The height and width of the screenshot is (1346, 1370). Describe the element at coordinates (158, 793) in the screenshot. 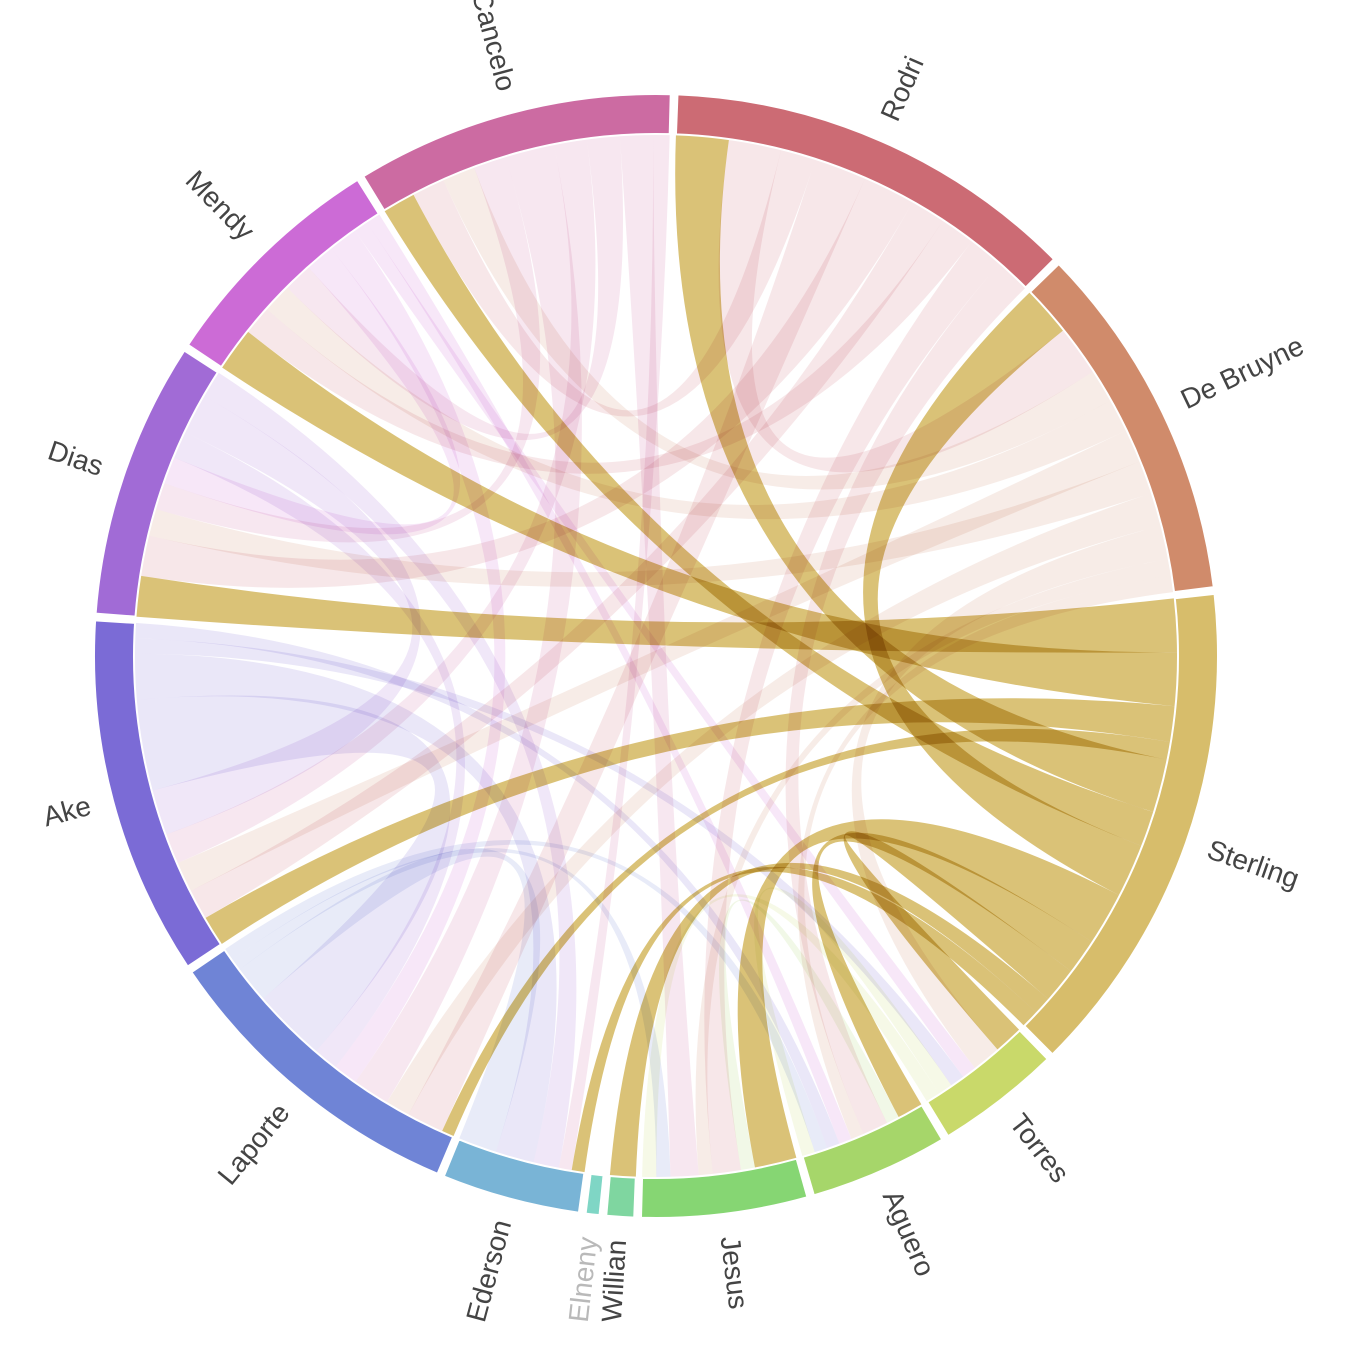

I see `group-arc-ake` at that location.